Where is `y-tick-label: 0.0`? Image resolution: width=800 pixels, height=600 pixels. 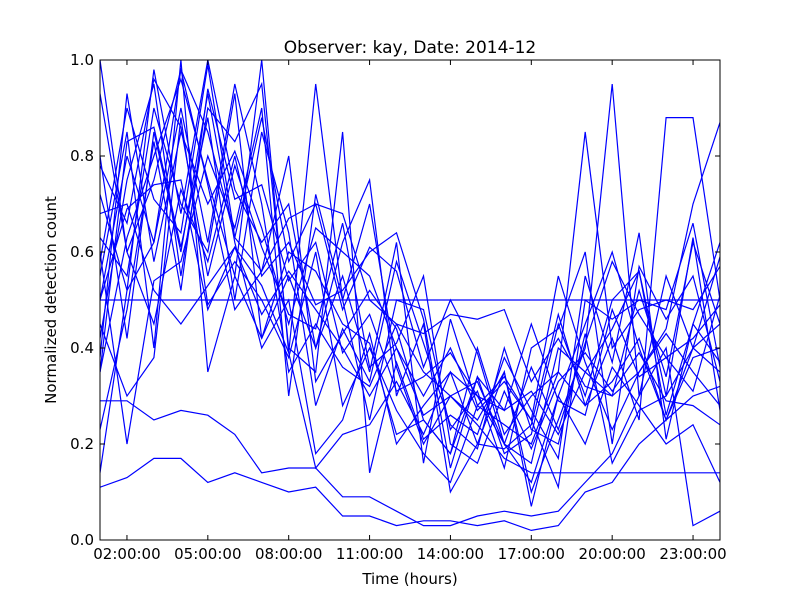
y-tick-label: 0.0 is located at coordinates (82, 540).